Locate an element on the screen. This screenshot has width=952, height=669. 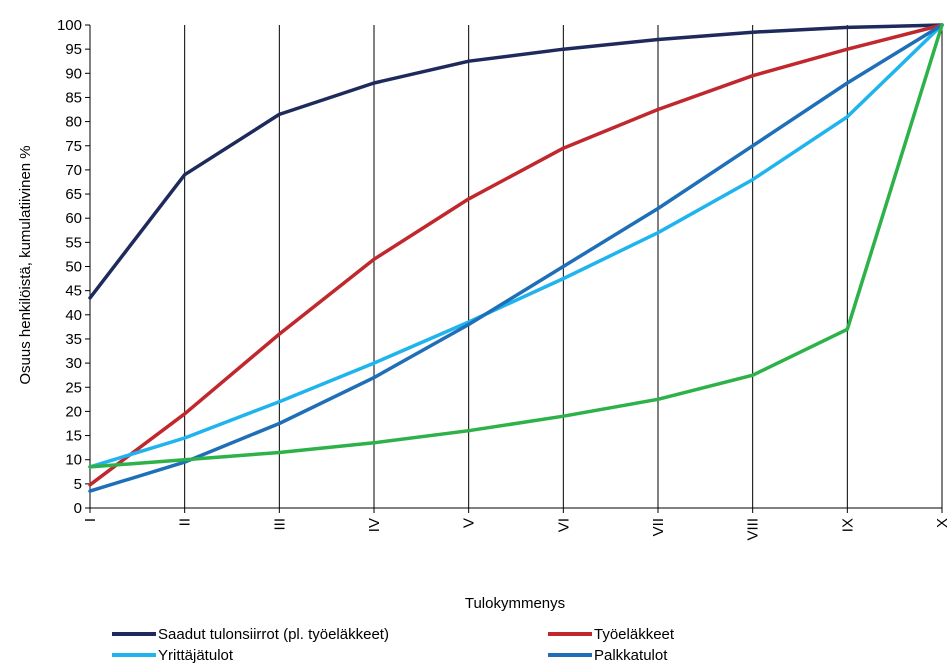
x-axis-ticks: I II III IV V VI VII VIII IX X is located at coordinates (516, 524).